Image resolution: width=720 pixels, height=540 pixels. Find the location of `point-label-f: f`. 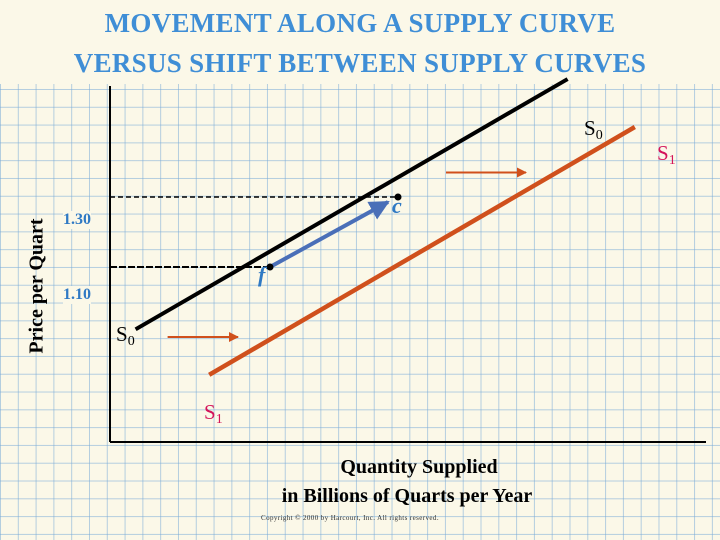

point-label-f: f is located at coordinates (262, 274).